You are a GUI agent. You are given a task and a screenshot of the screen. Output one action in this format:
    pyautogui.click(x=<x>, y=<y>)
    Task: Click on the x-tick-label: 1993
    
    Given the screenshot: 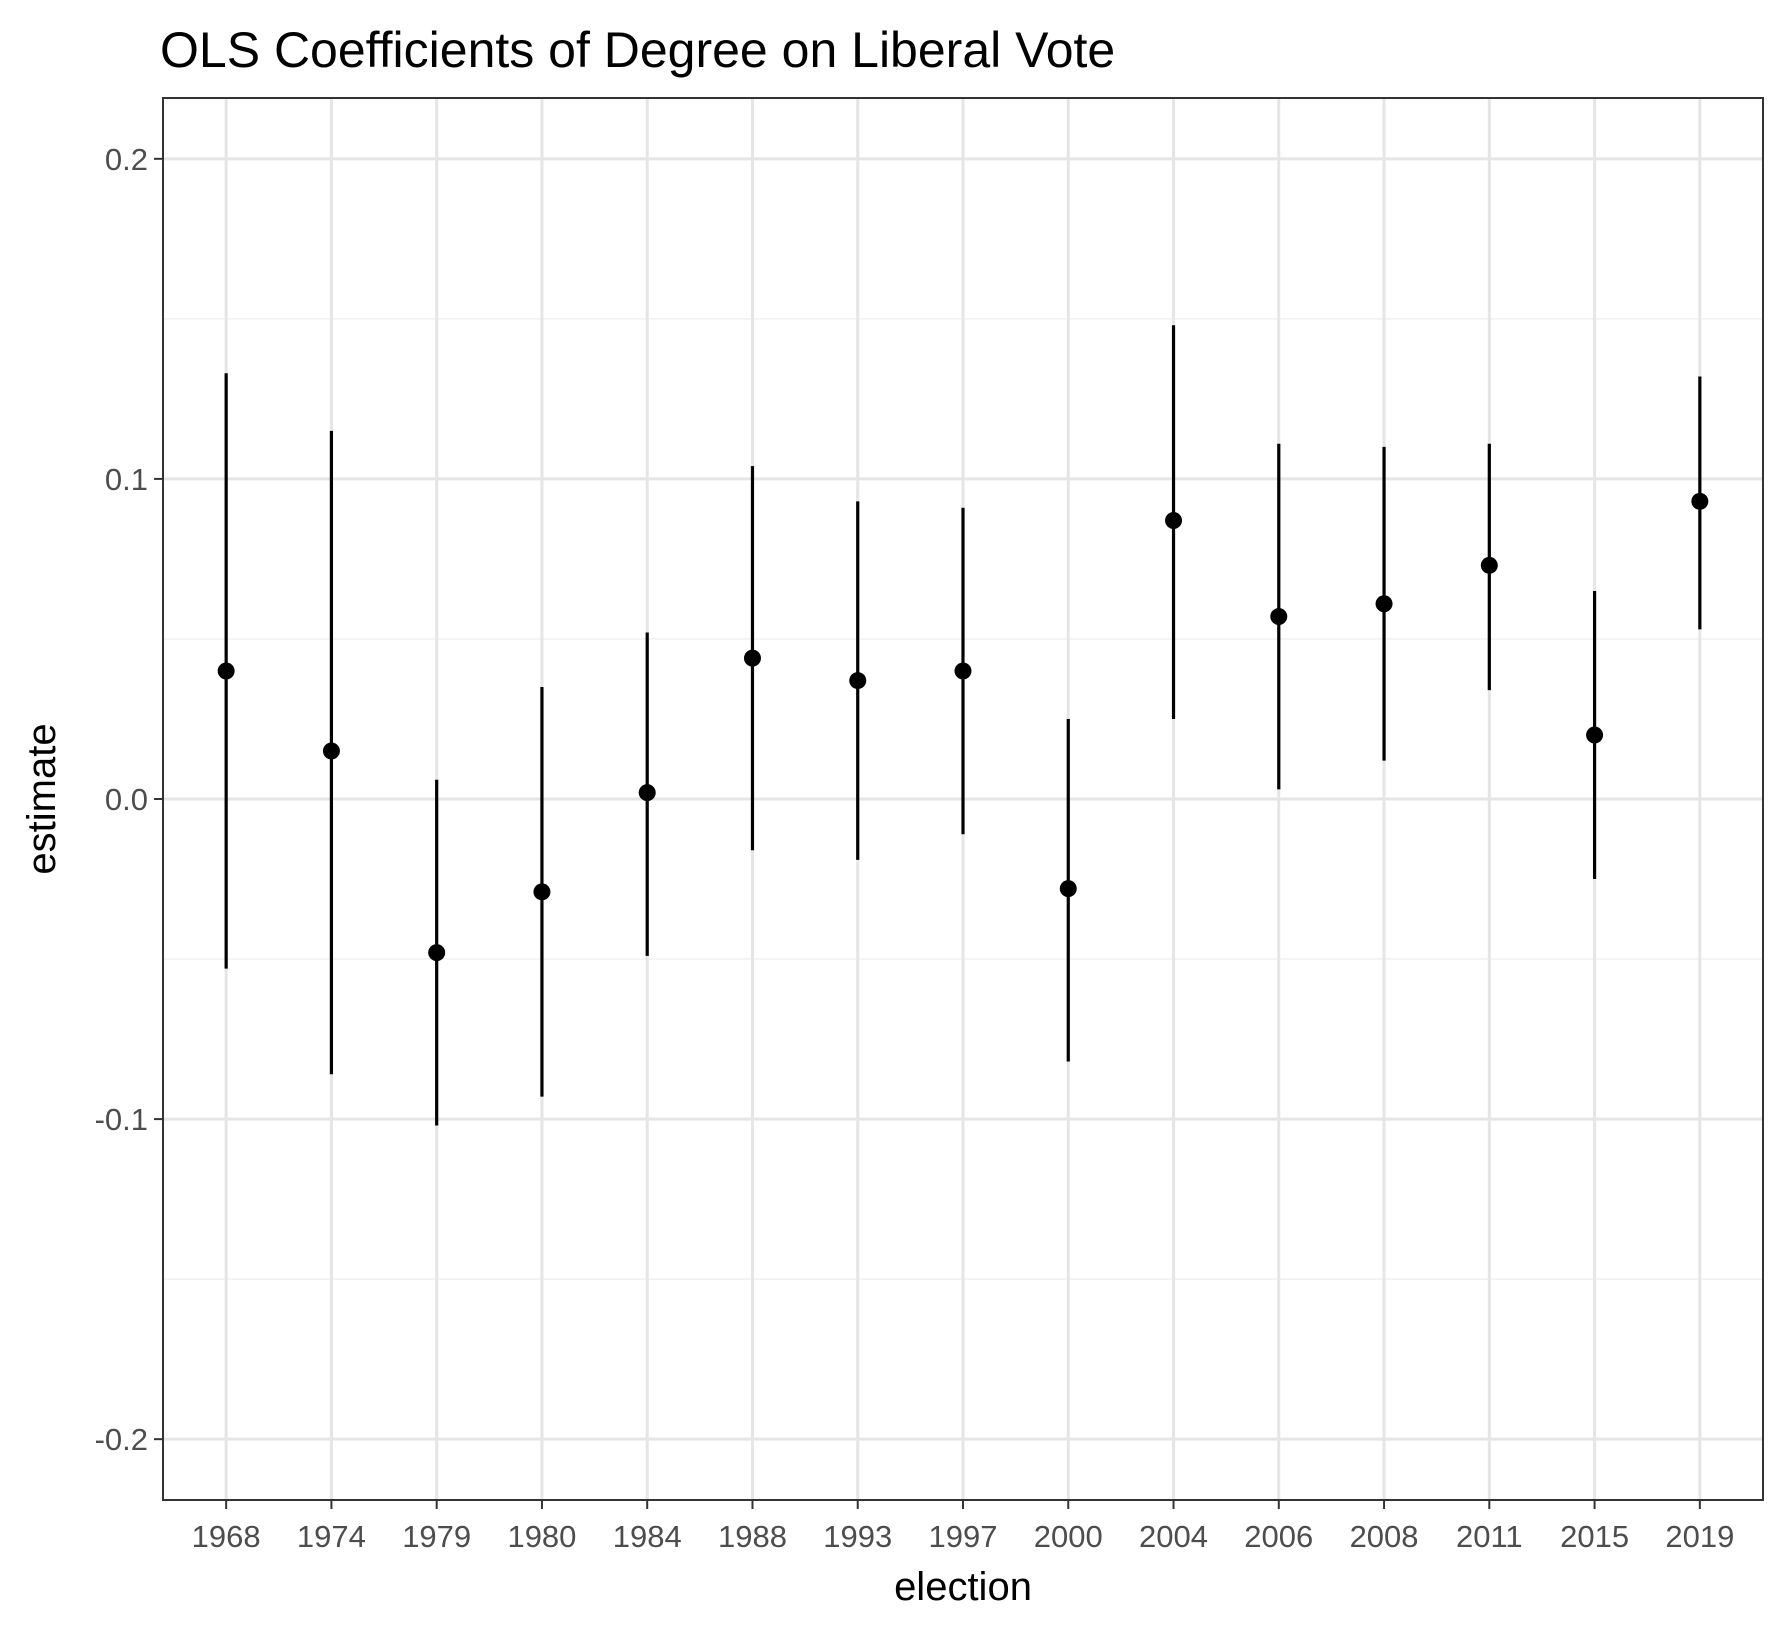 What is the action you would take?
    pyautogui.click(x=857, y=1536)
    